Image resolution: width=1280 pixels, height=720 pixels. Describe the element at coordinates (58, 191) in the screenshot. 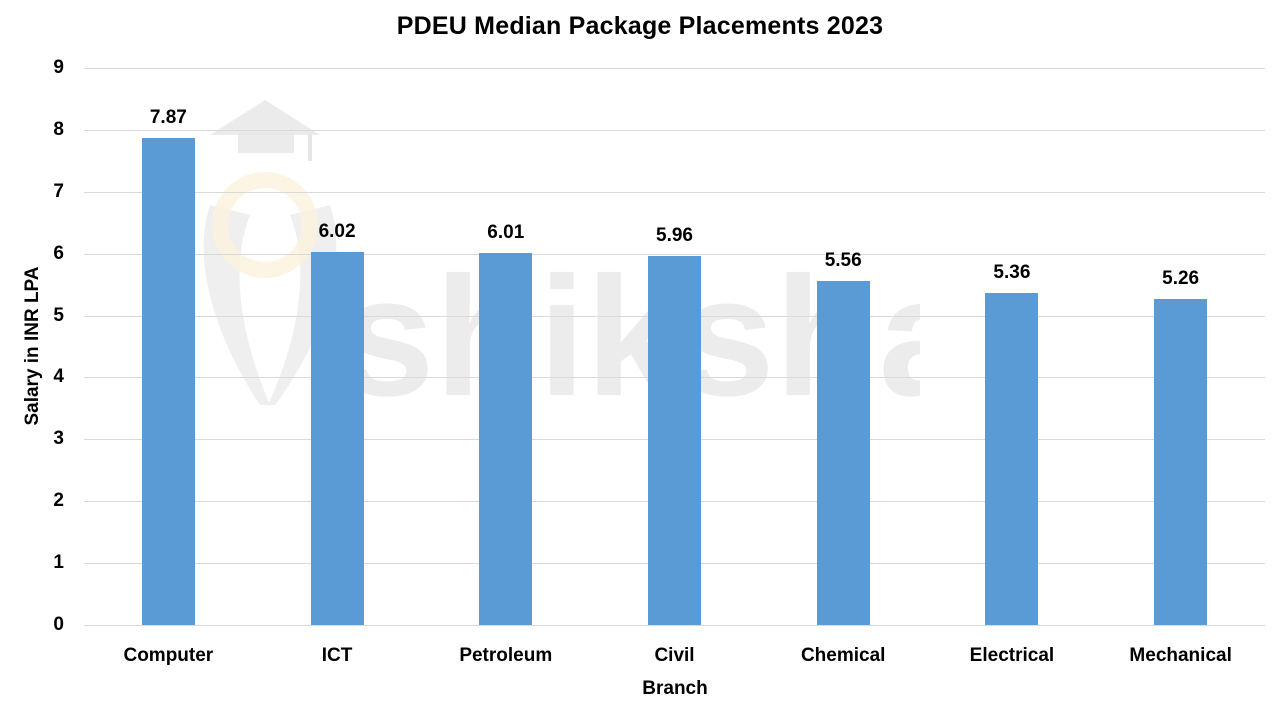

I see `y-tick-label: 7` at that location.